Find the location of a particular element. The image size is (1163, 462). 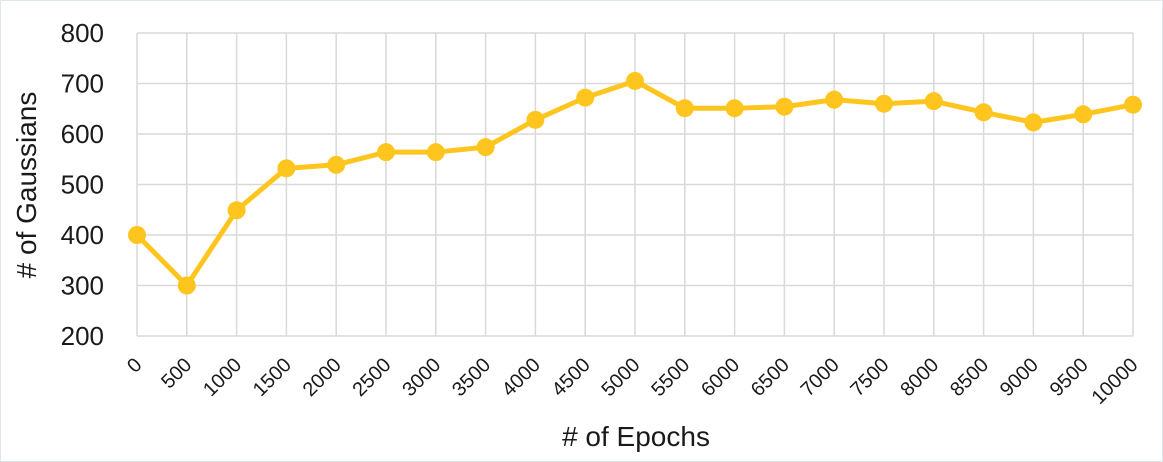

x-tick-label: 5000 is located at coordinates (621, 377).